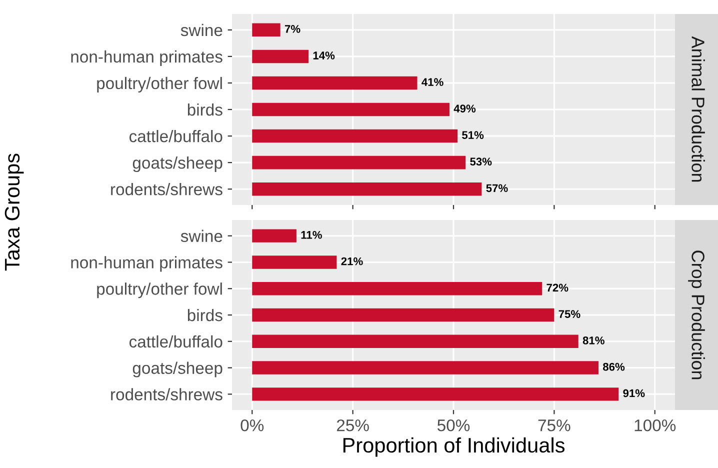 The height and width of the screenshot is (468, 718). I want to click on data-label: 91%, so click(634, 393).